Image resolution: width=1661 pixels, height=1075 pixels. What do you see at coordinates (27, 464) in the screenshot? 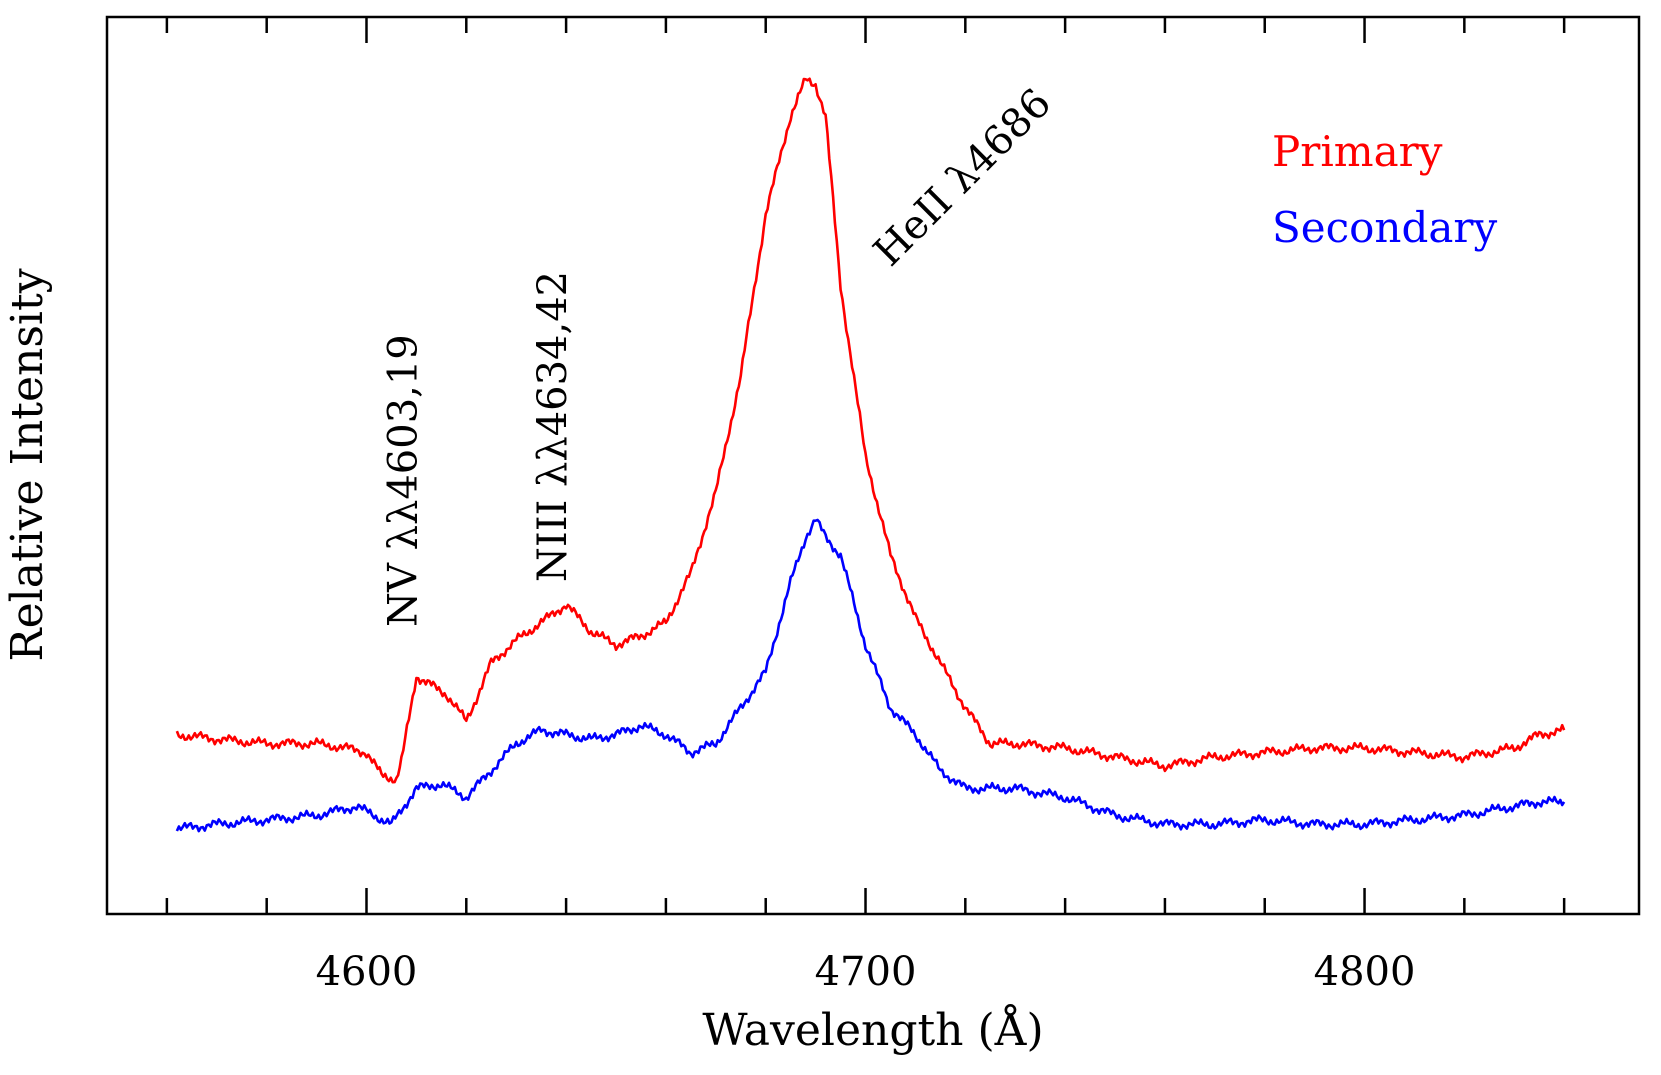
I see `y-axis-title: Relative Intensity` at bounding box center [27, 464].